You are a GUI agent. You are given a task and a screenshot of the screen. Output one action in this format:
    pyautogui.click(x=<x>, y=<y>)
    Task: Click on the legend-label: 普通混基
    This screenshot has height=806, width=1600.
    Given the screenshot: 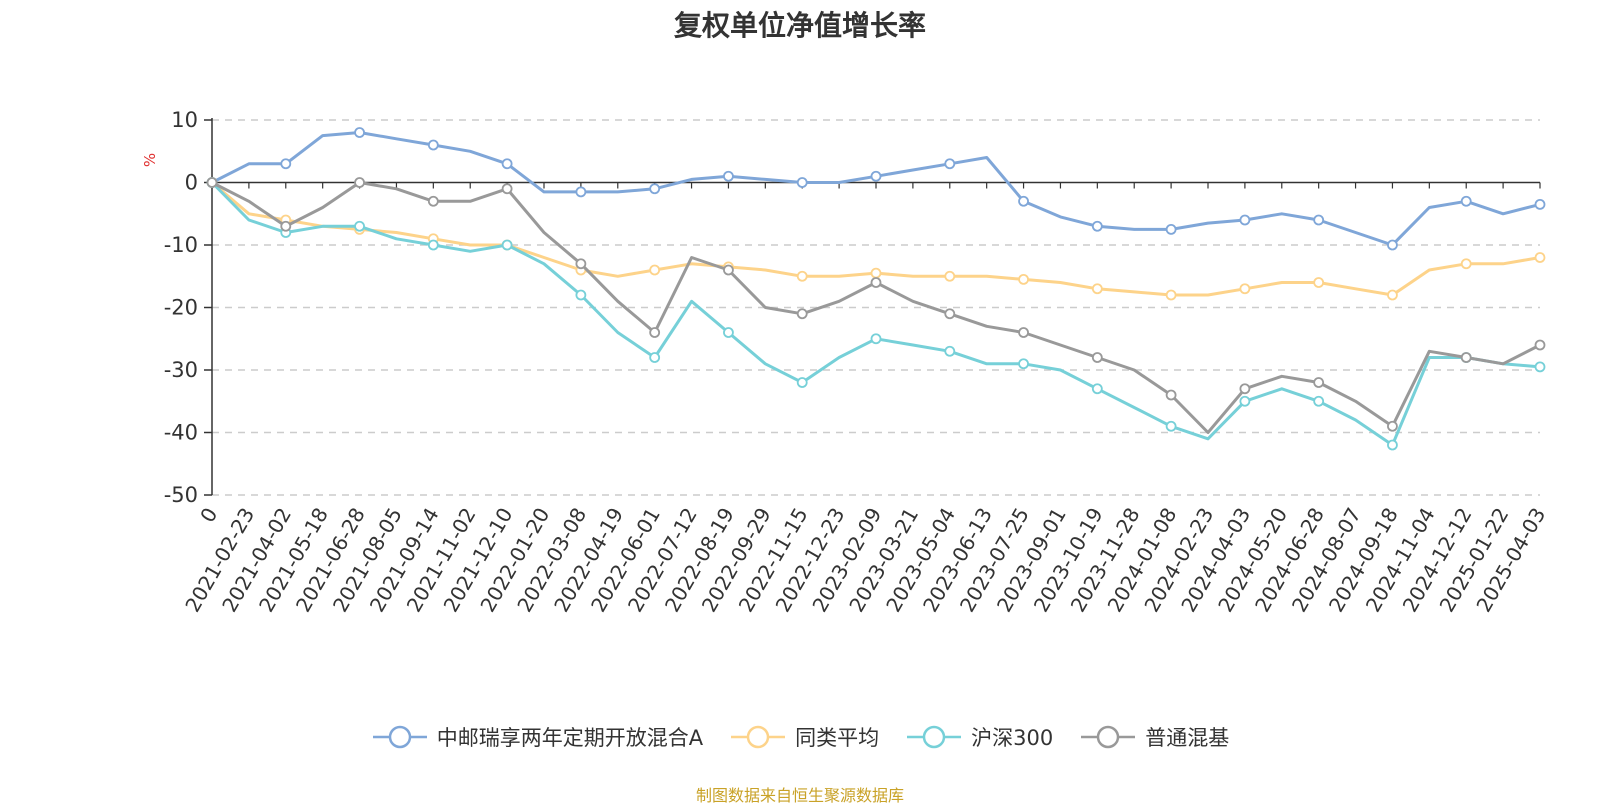 What is the action you would take?
    pyautogui.click(x=1187, y=738)
    